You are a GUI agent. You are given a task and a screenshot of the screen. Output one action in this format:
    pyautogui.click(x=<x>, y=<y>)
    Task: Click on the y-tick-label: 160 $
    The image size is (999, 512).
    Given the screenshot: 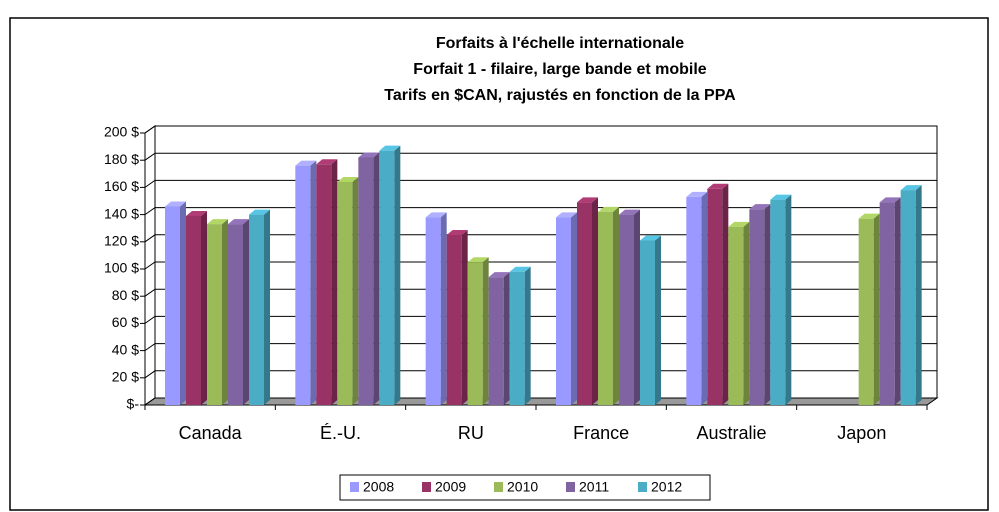 What is the action you would take?
    pyautogui.click(x=121, y=186)
    